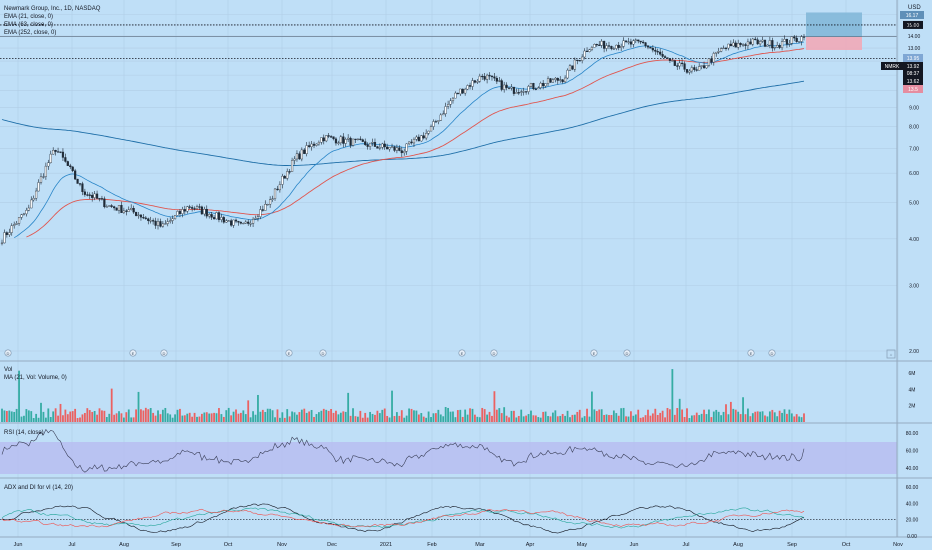 The width and height of the screenshot is (932, 550). I want to click on time-tick-label: Jul, so click(685, 545).